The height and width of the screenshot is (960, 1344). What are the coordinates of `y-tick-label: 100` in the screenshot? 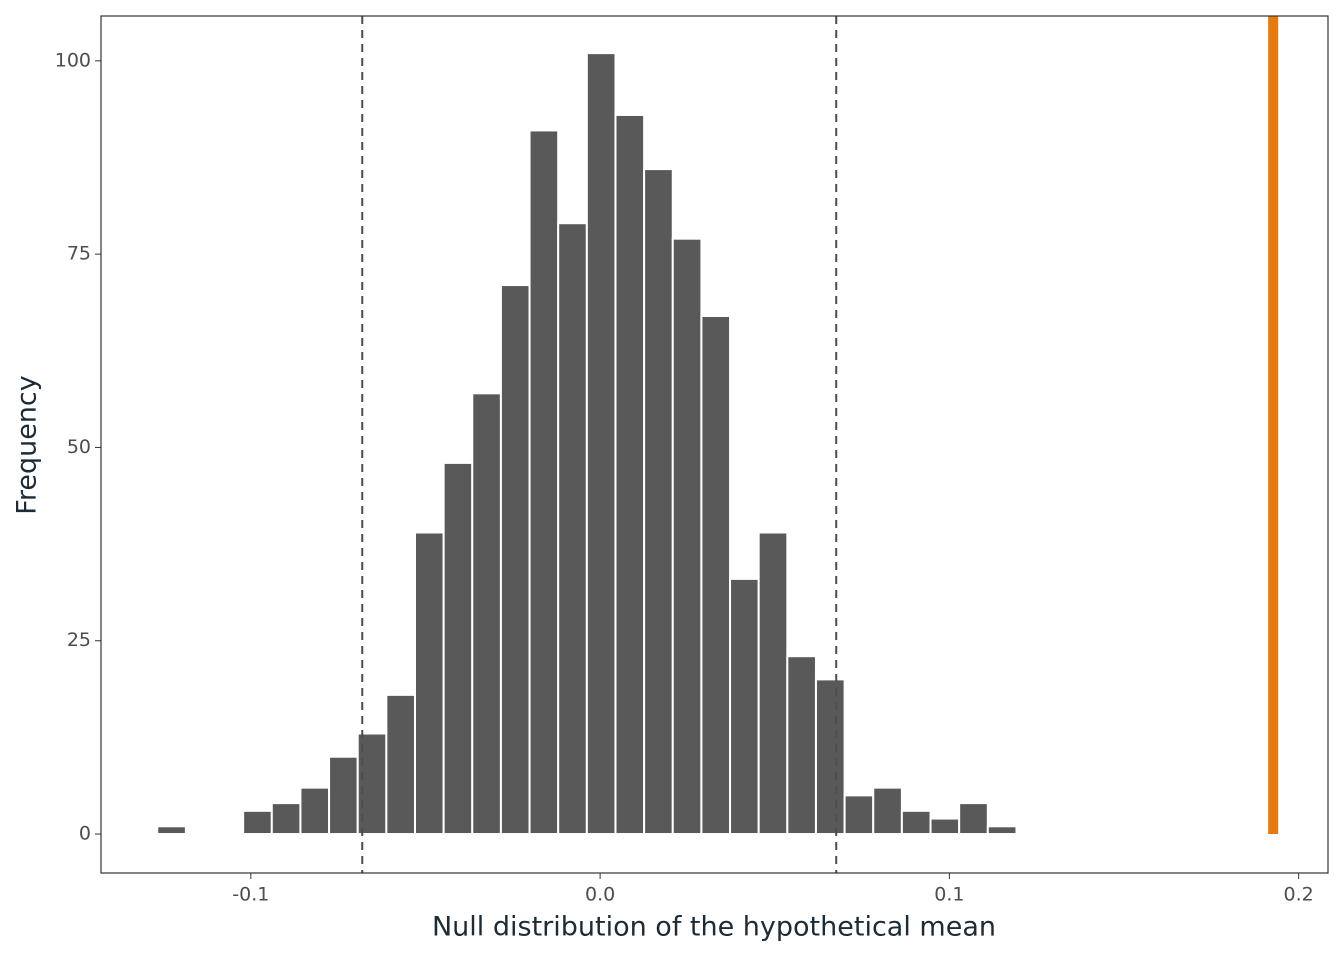 It's located at (73, 60).